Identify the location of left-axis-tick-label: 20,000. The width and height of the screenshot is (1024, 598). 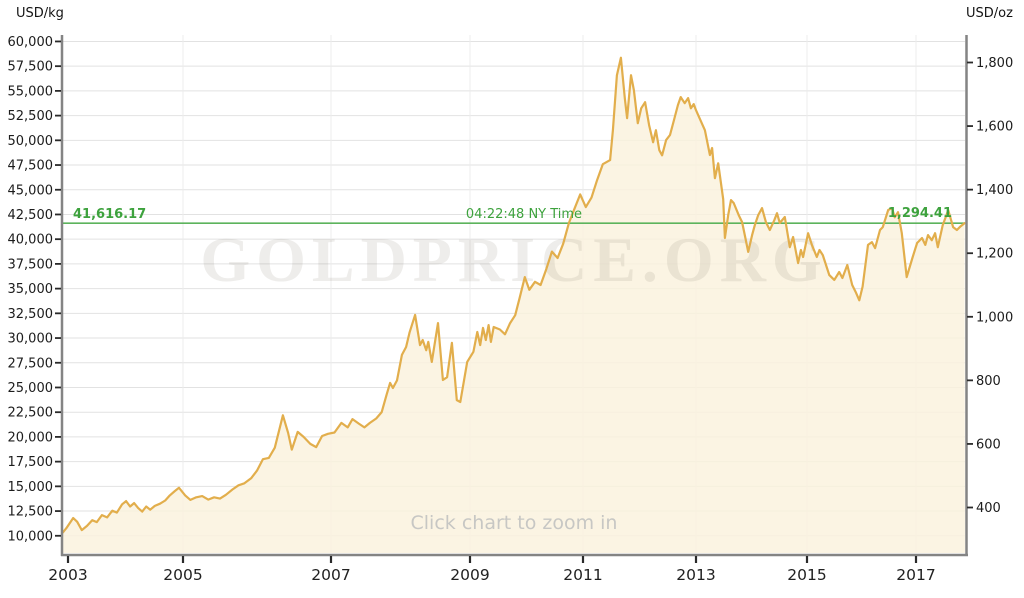
(31, 437).